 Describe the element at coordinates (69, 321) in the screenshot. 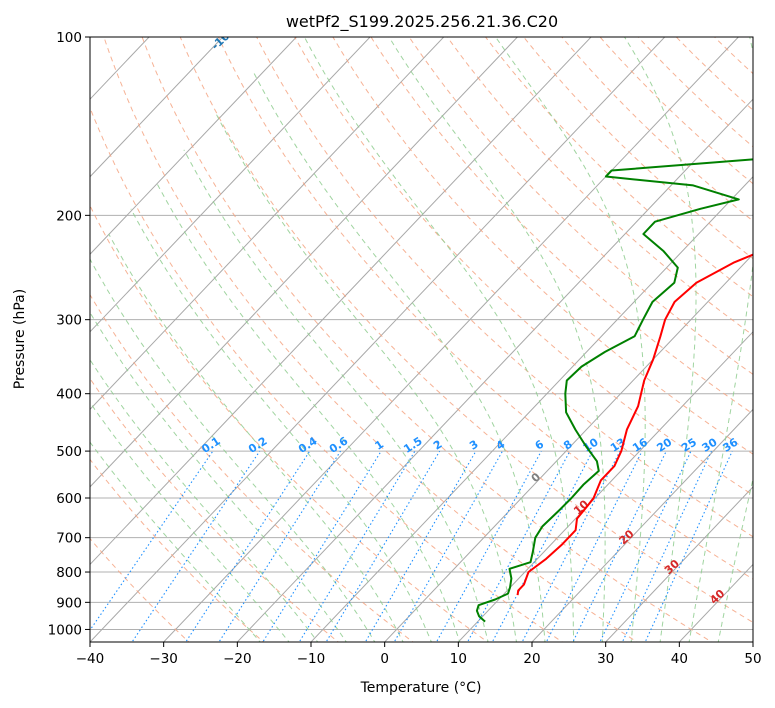

I see `y-tick-label: 300` at that location.